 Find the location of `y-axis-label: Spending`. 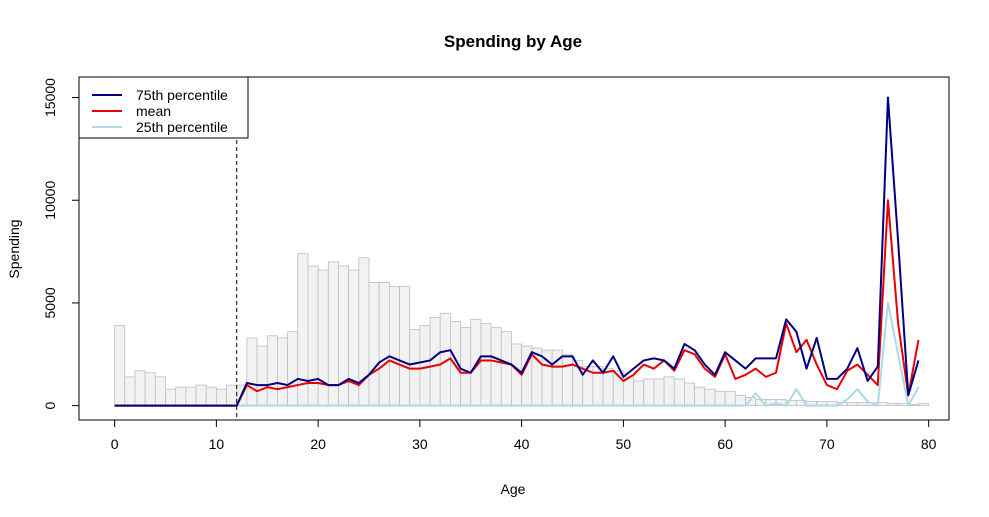

y-axis-label: Spending is located at coordinates (14, 248).